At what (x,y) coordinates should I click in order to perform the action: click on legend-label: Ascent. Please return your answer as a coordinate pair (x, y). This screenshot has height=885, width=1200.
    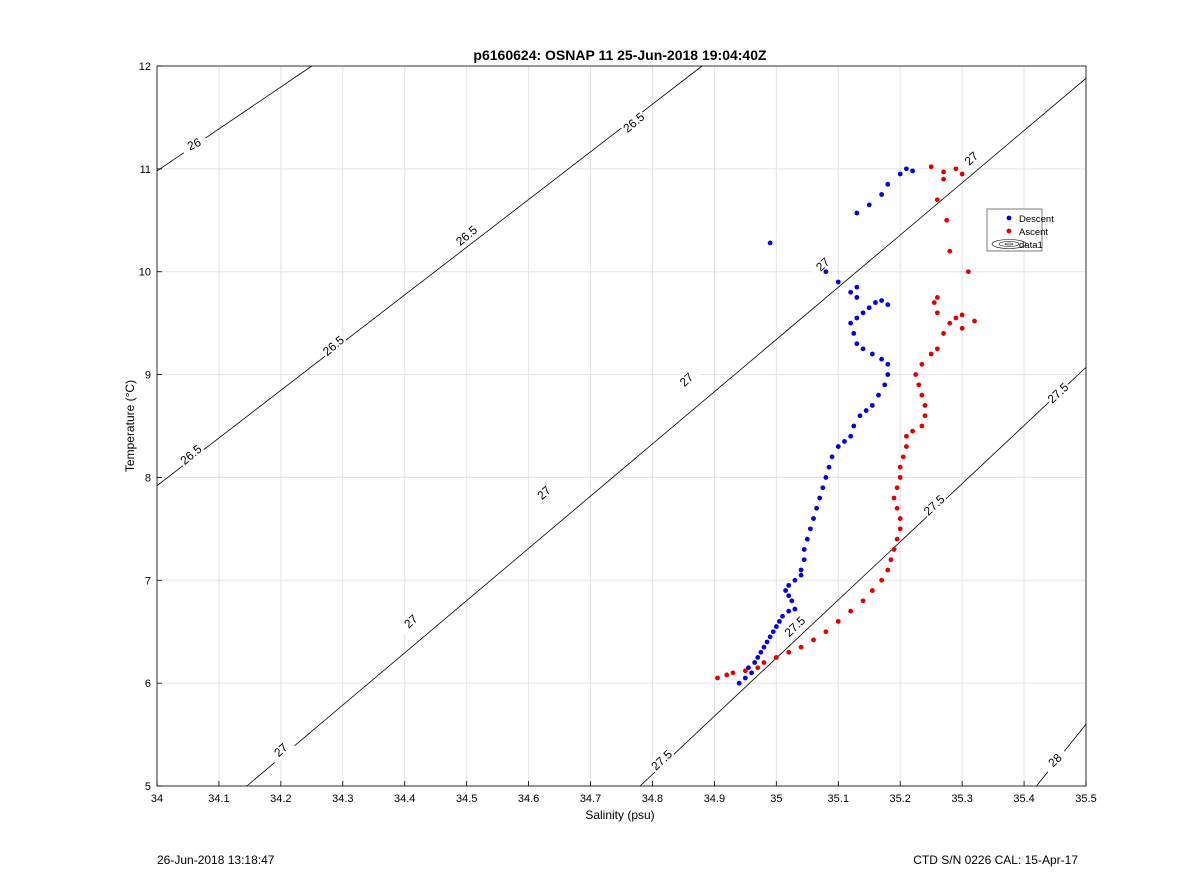
    Looking at the image, I should click on (1033, 232).